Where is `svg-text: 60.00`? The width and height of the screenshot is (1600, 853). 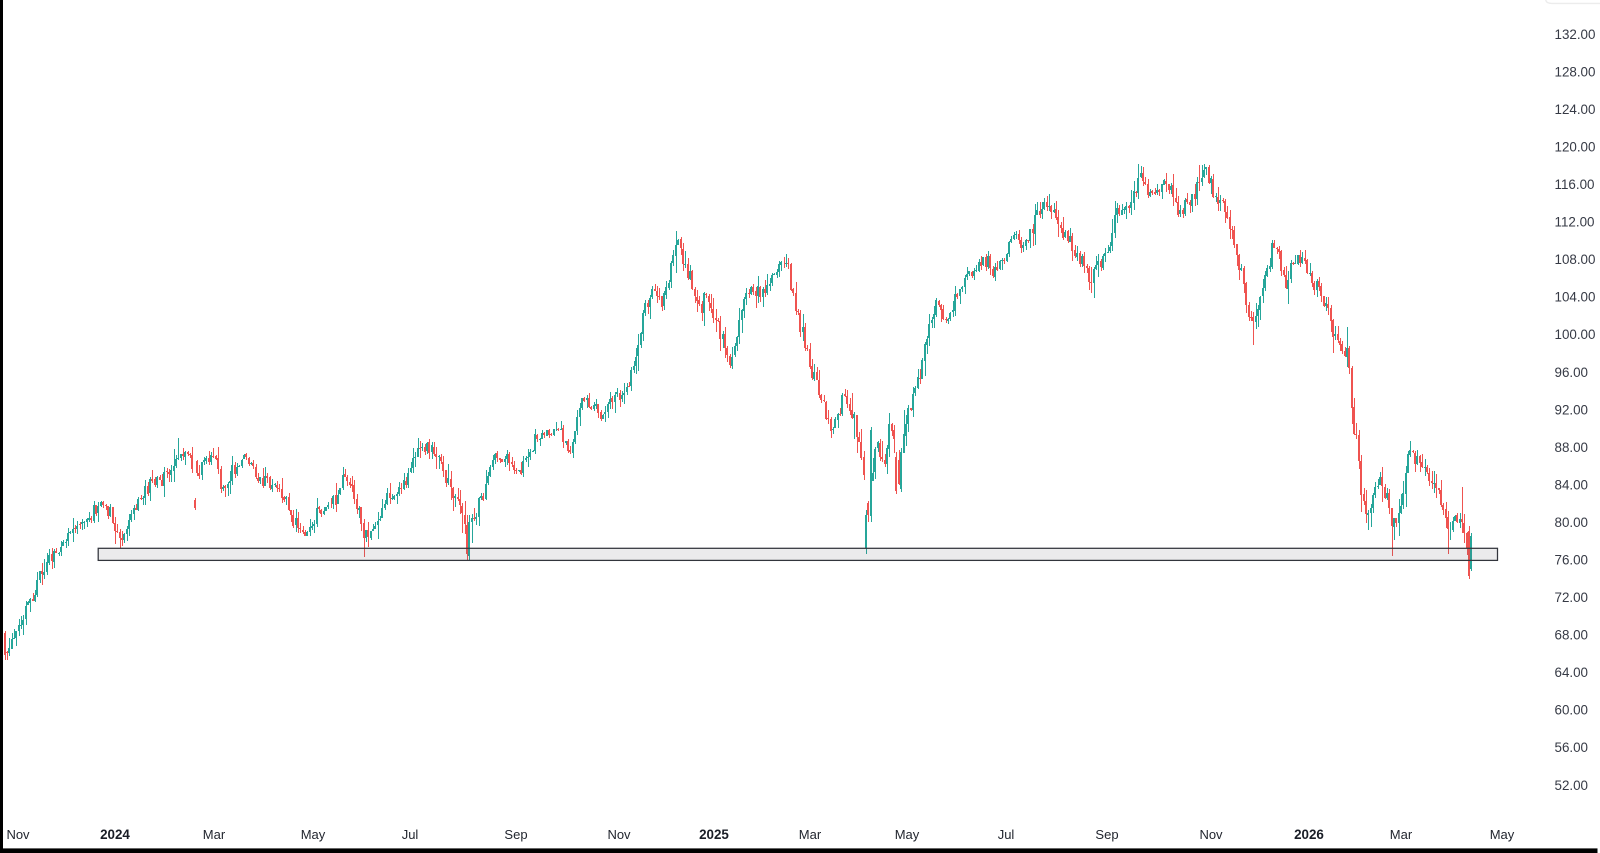 svg-text: 60.00 is located at coordinates (1572, 710).